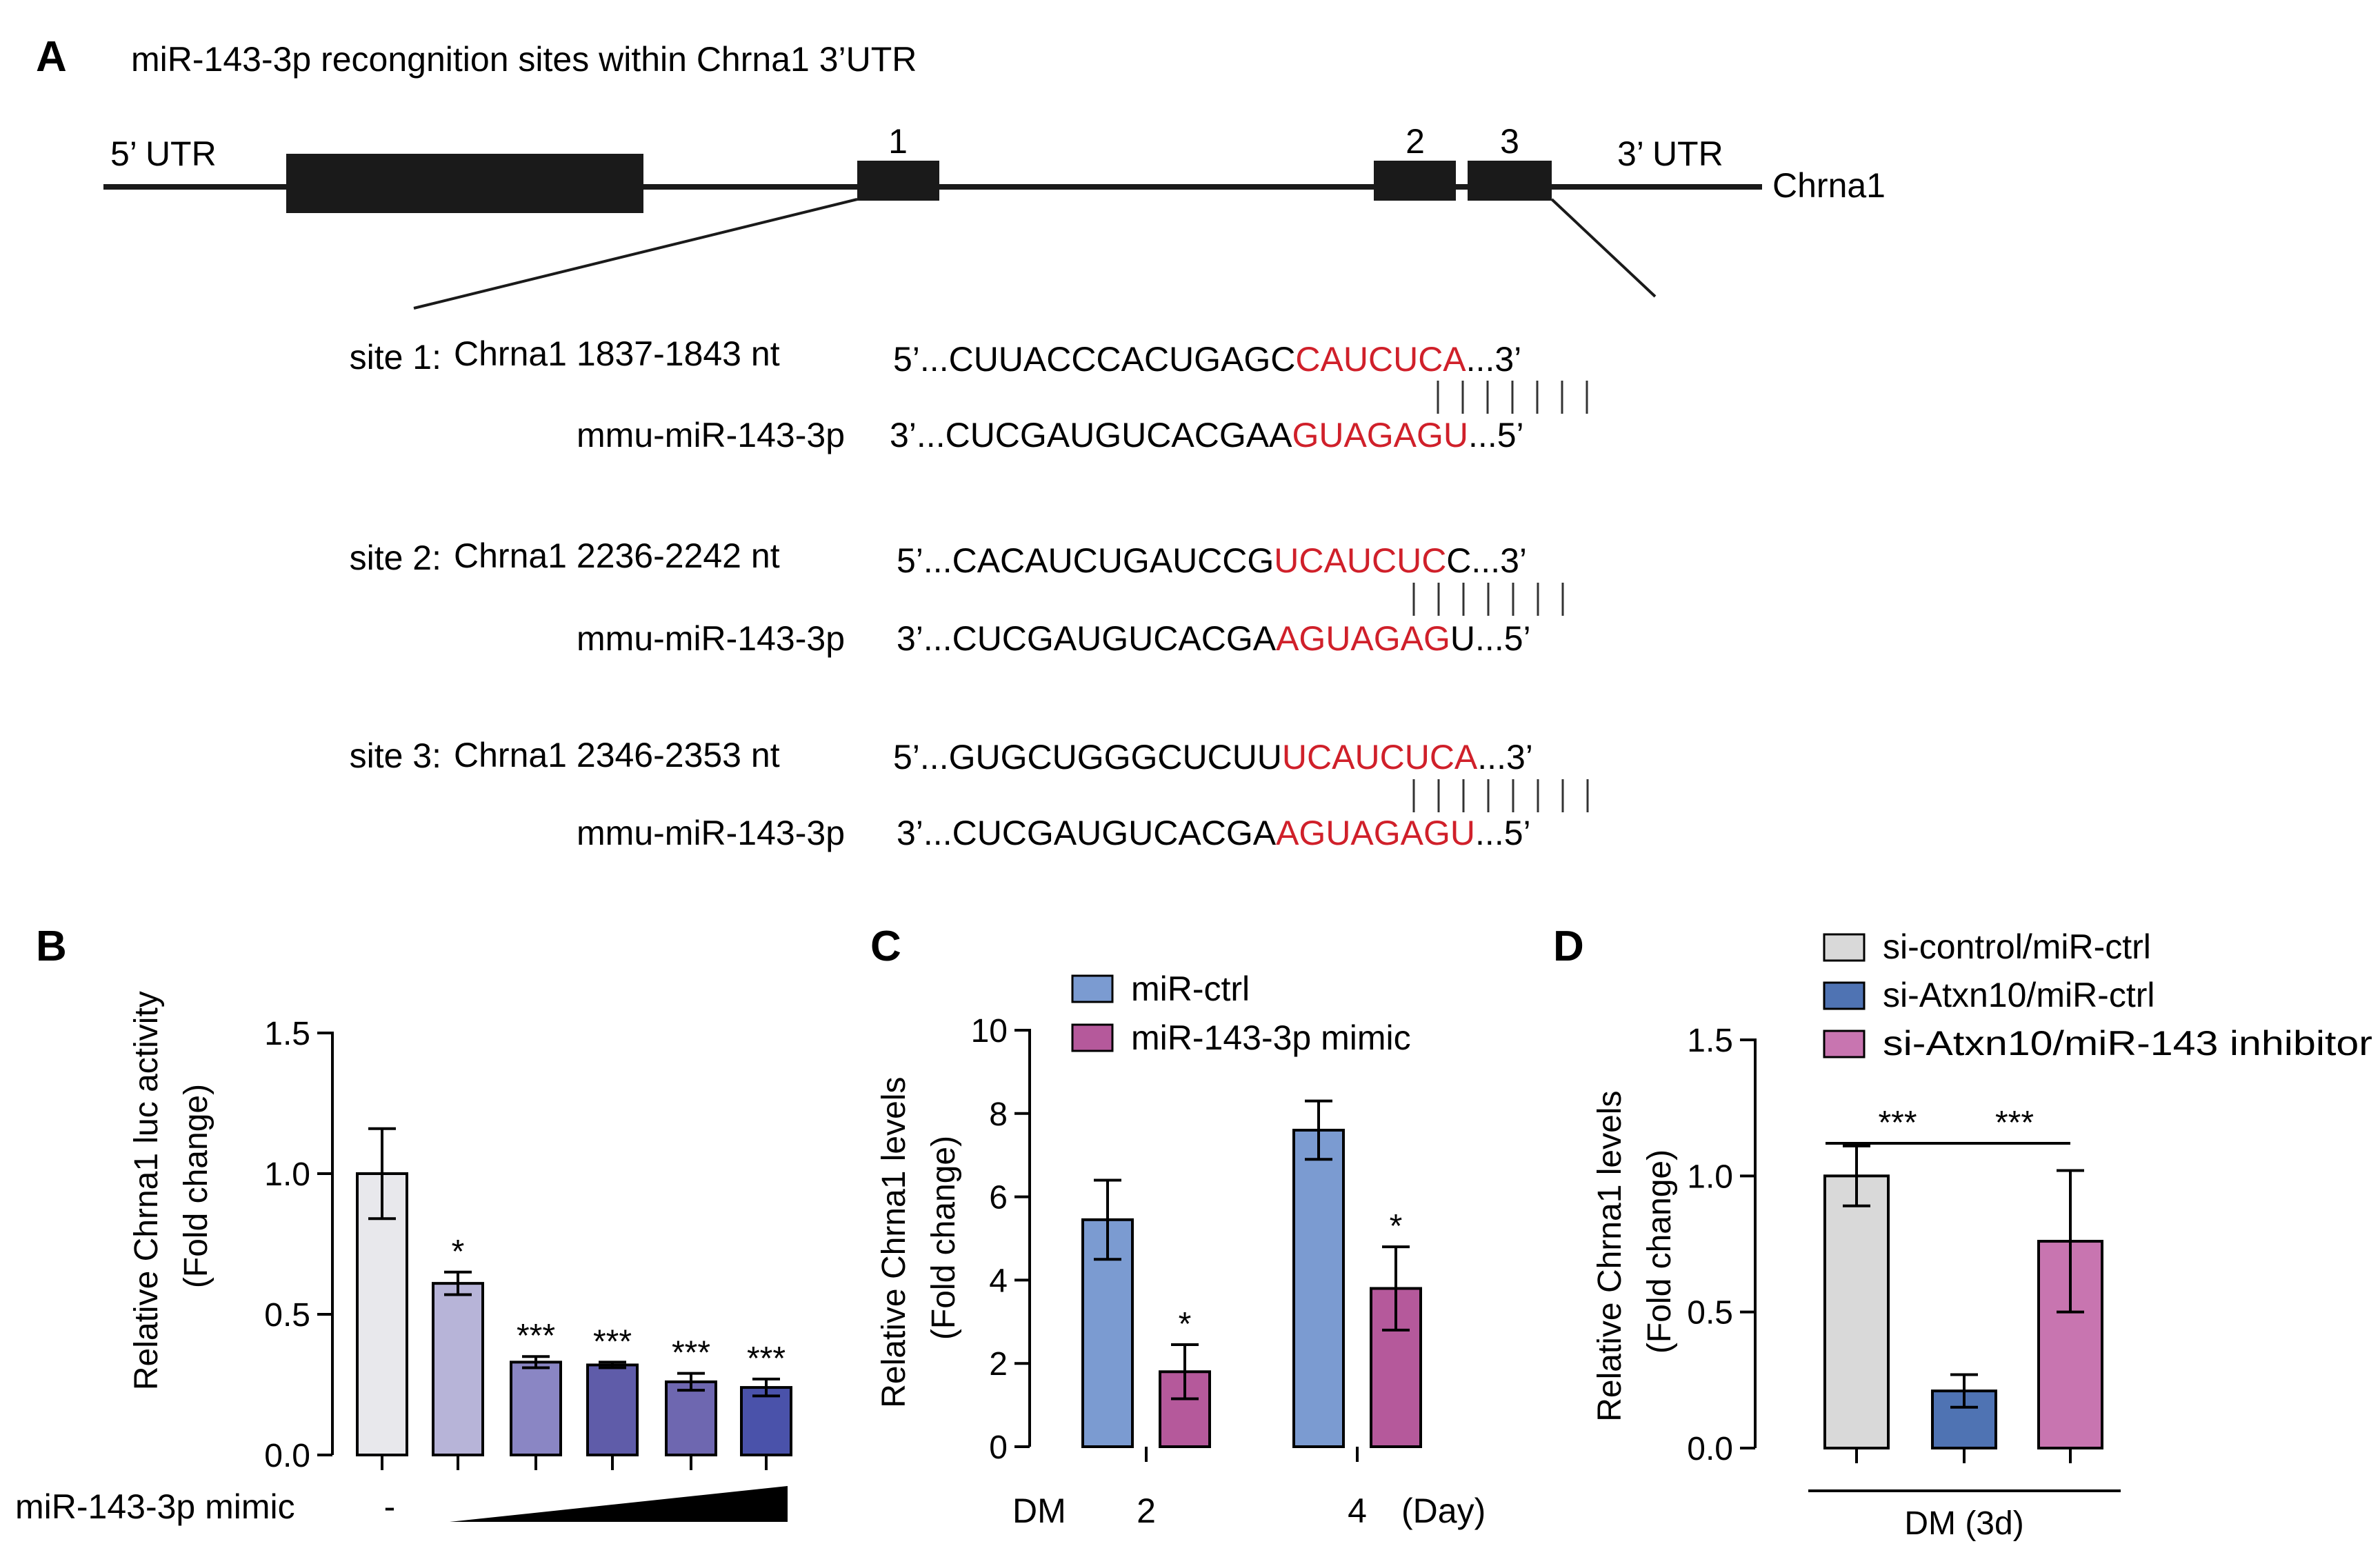  I want to click on site-2-label: site 2:, so click(396, 558).